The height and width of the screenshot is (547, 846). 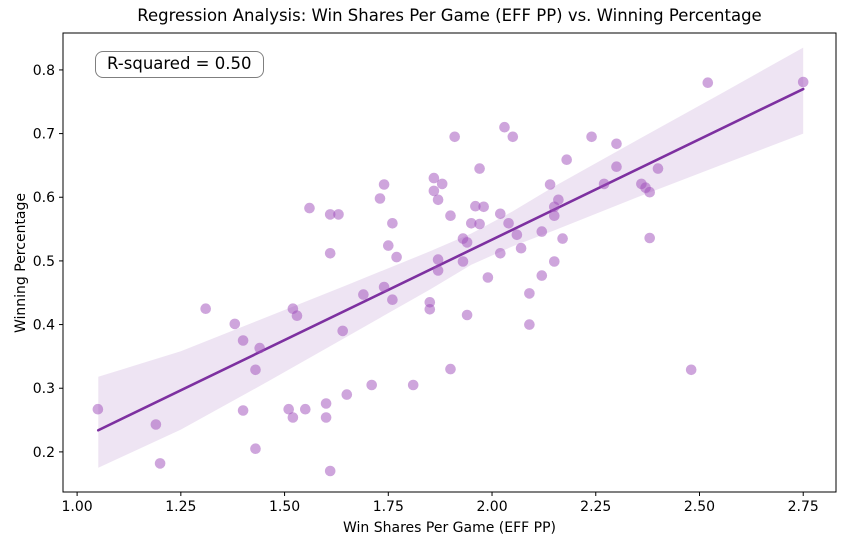 I want to click on y-tick-label: 0.8, so click(x=44, y=71).